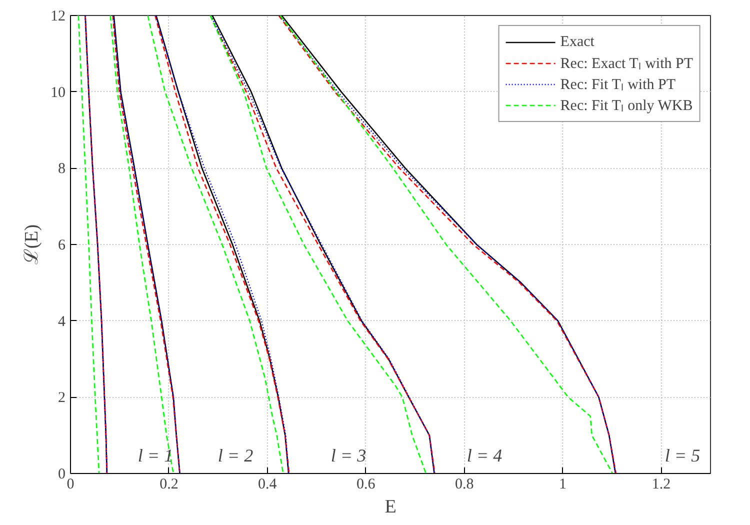 The width and height of the screenshot is (750, 525). Describe the element at coordinates (682, 456) in the screenshot. I see `annotation: l = 5` at that location.